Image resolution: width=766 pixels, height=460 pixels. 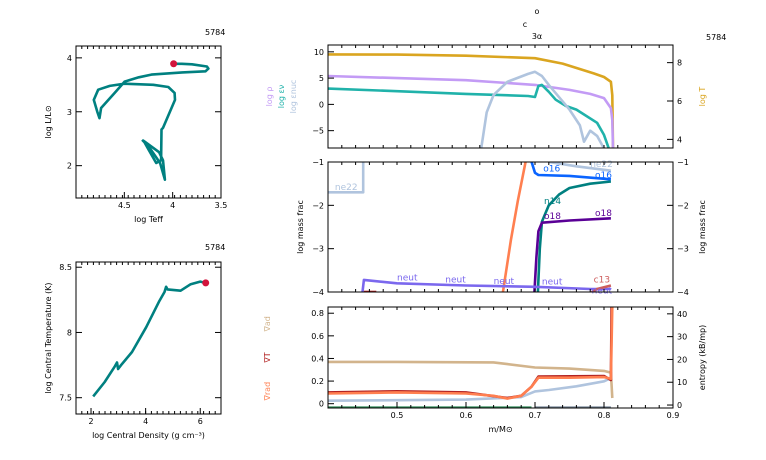 I want to click on x-tick-label: 6, so click(x=200, y=421).